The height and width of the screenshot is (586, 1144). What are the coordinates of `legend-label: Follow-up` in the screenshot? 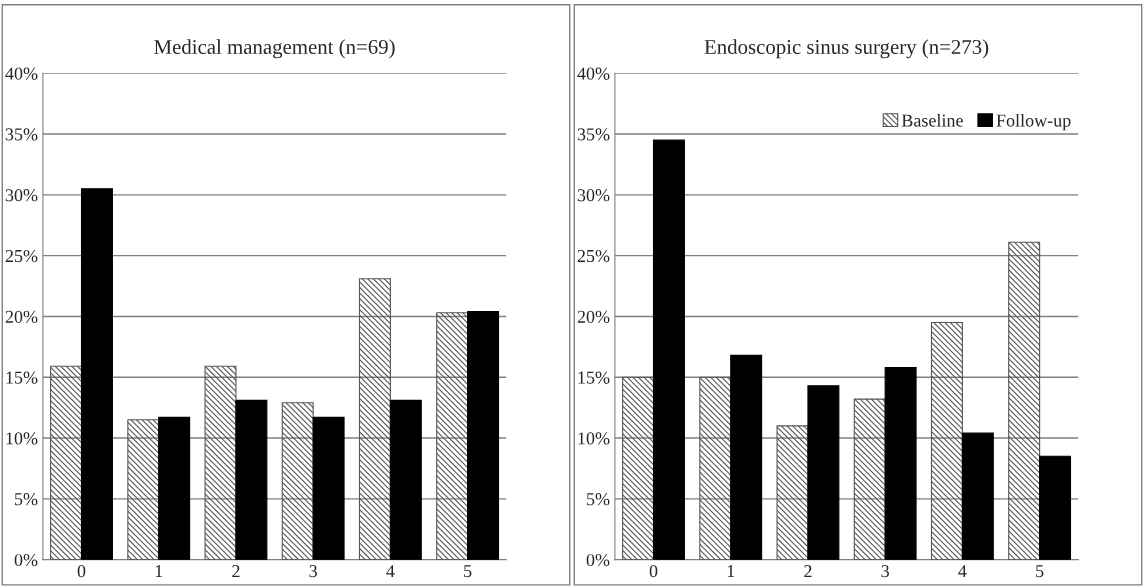 It's located at (1033, 122).